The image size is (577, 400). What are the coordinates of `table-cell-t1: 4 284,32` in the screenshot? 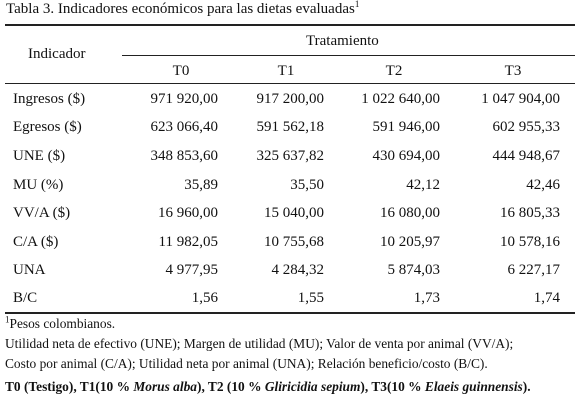 It's located at (298, 270).